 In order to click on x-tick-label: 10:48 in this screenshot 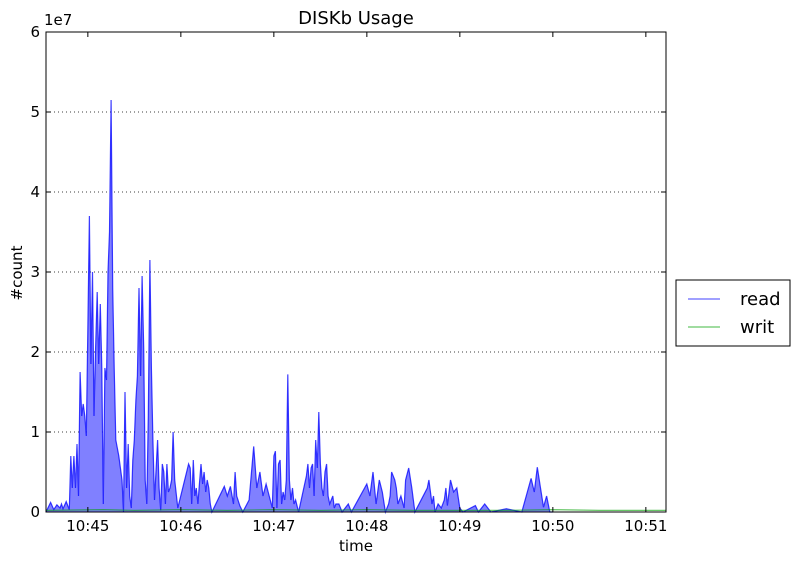, I will do `click(366, 526)`.